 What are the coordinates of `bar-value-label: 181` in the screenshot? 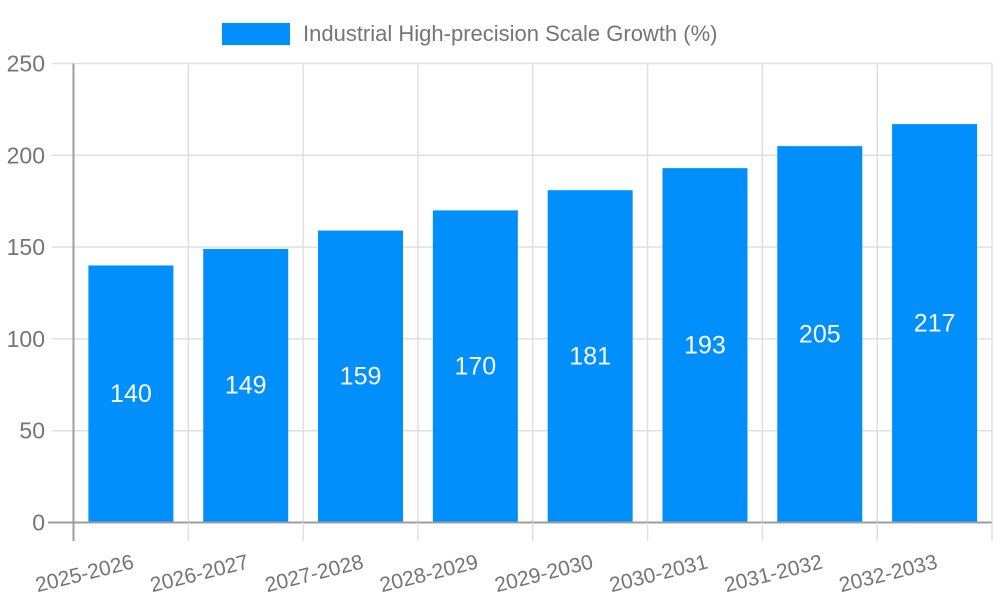 It's located at (590, 356).